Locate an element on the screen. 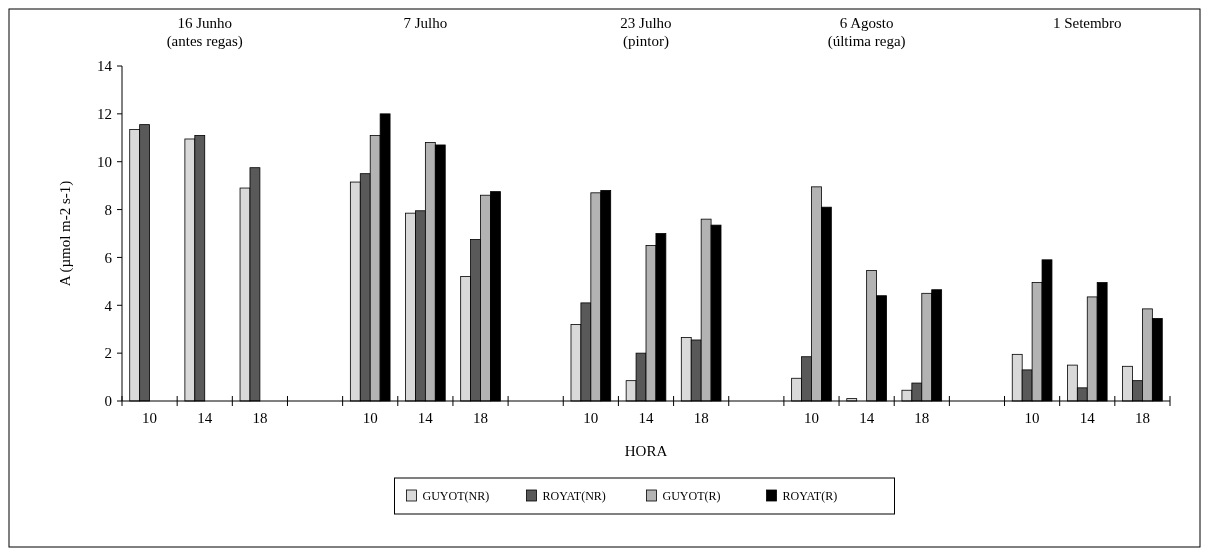  y-tick-label: 14 is located at coordinates (105, 66).